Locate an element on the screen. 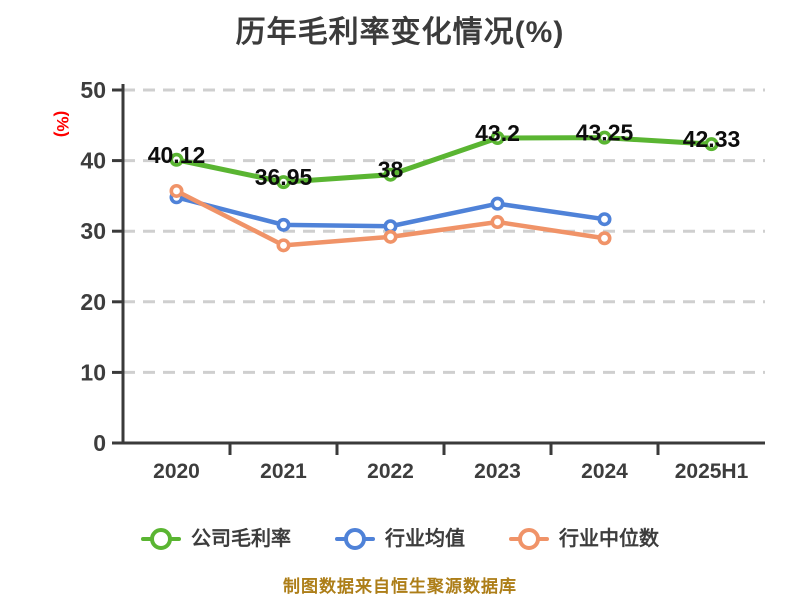  legend-label: 行业均值 is located at coordinates (425, 539).